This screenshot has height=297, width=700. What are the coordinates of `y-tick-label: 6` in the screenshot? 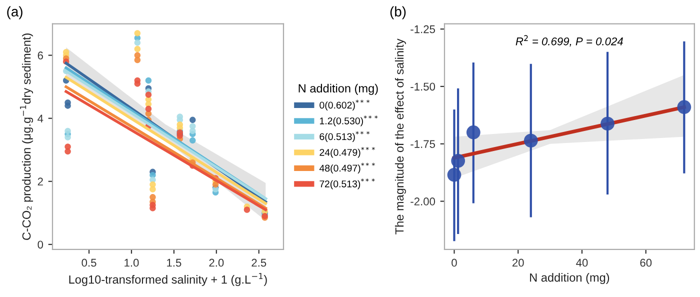 It's located at (40, 56).